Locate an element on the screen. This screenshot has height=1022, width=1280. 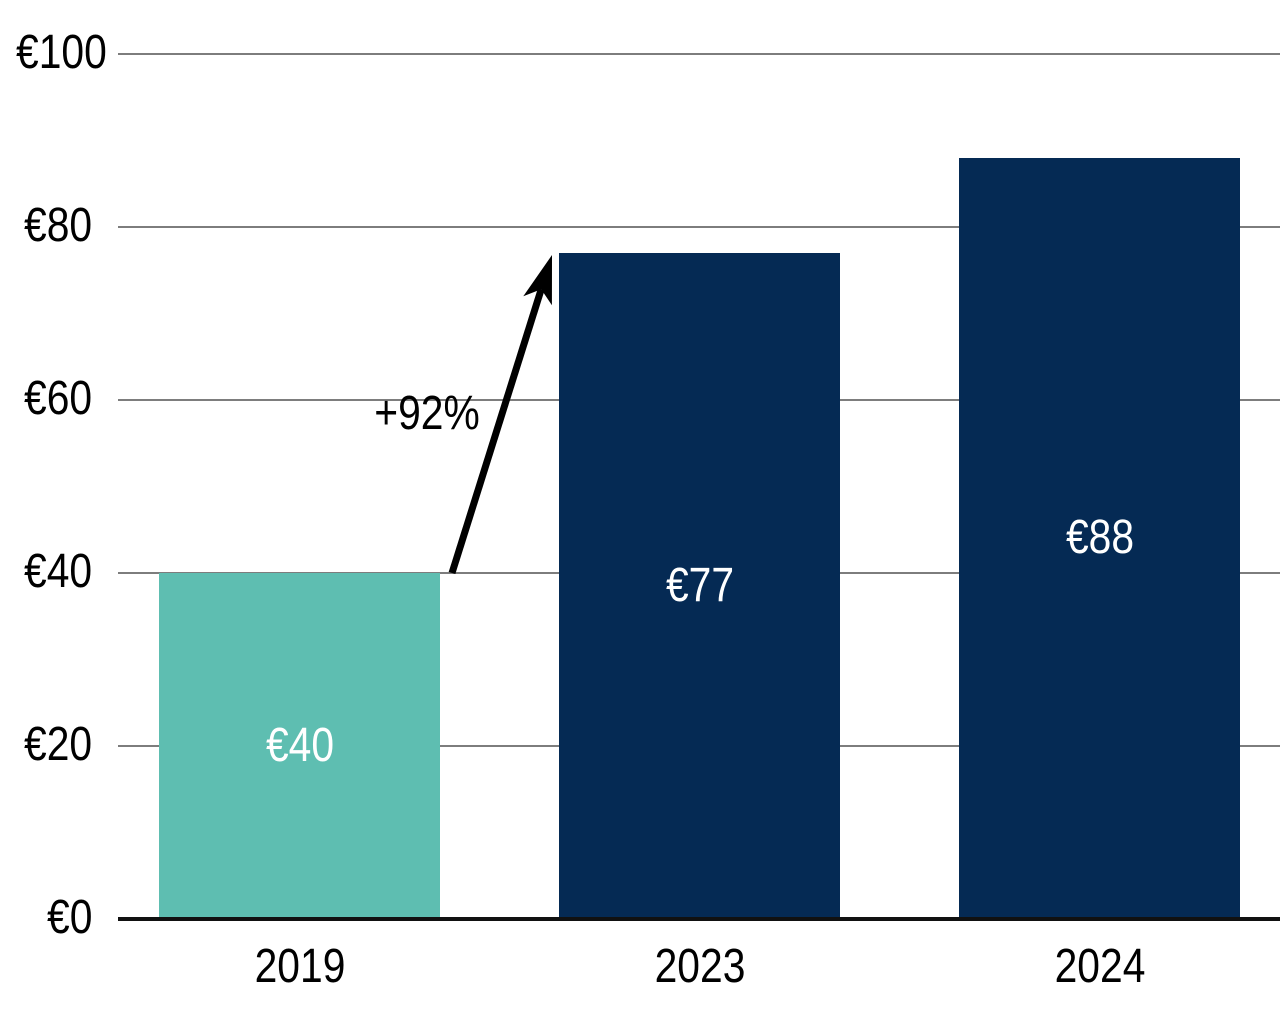
bar-2019 is located at coordinates (299, 746).